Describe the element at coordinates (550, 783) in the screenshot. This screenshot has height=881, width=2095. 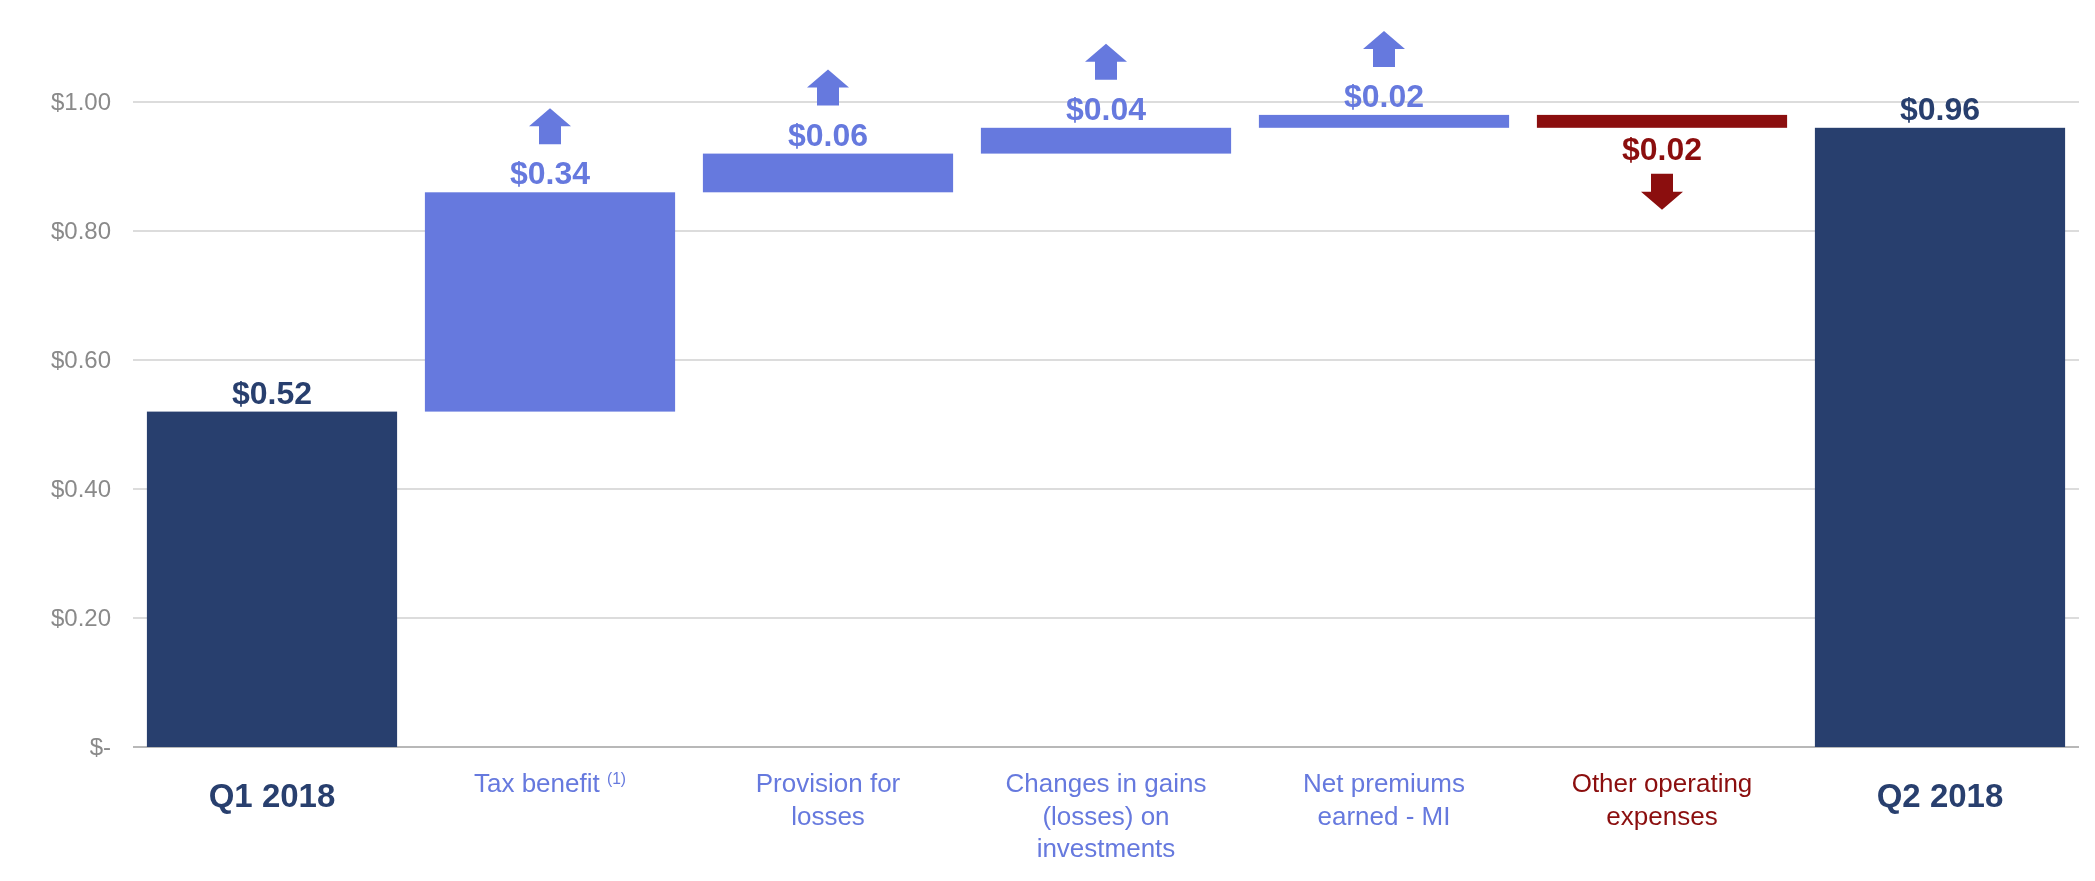
I see `x-tick-label: Tax benefit $^{(1)}$` at that location.